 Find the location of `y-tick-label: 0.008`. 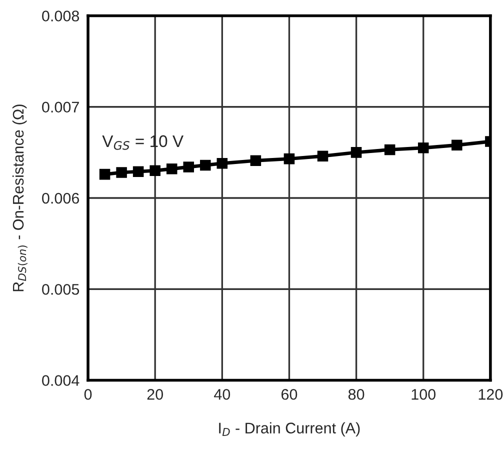

y-tick-label: 0.008 is located at coordinates (61, 16).